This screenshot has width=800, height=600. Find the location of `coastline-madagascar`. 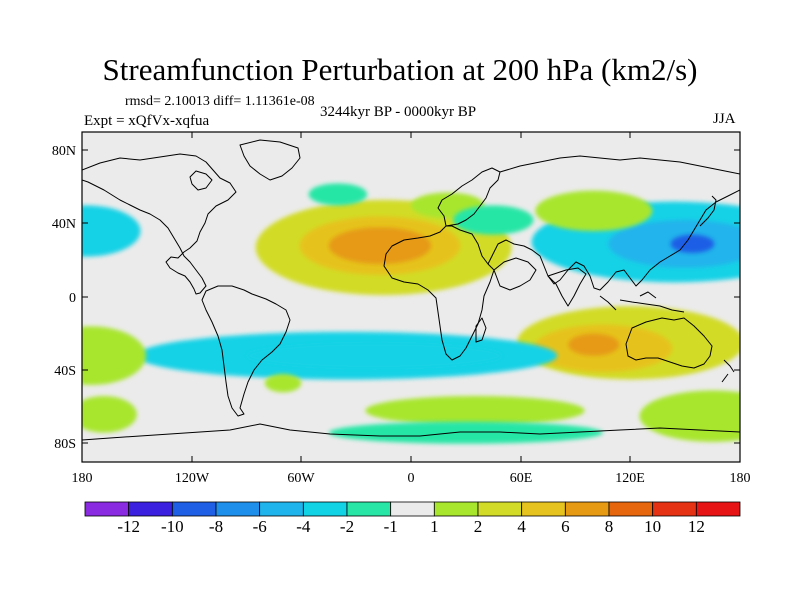

coastline-madagascar is located at coordinates (481, 330).